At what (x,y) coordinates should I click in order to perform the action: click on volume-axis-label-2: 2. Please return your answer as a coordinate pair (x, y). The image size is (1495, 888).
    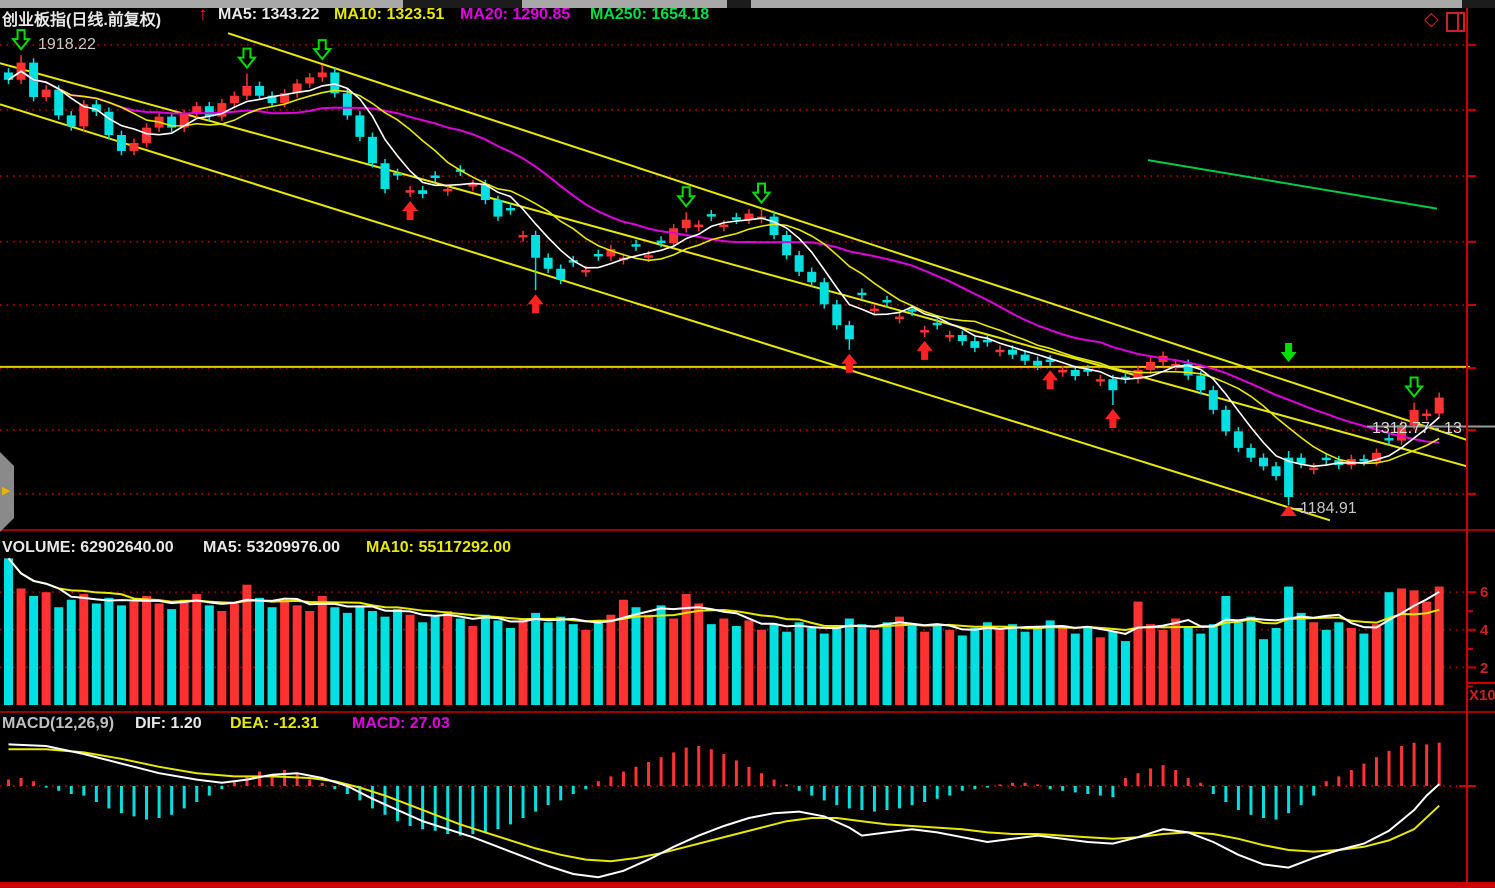
    Looking at the image, I should click on (1484, 668).